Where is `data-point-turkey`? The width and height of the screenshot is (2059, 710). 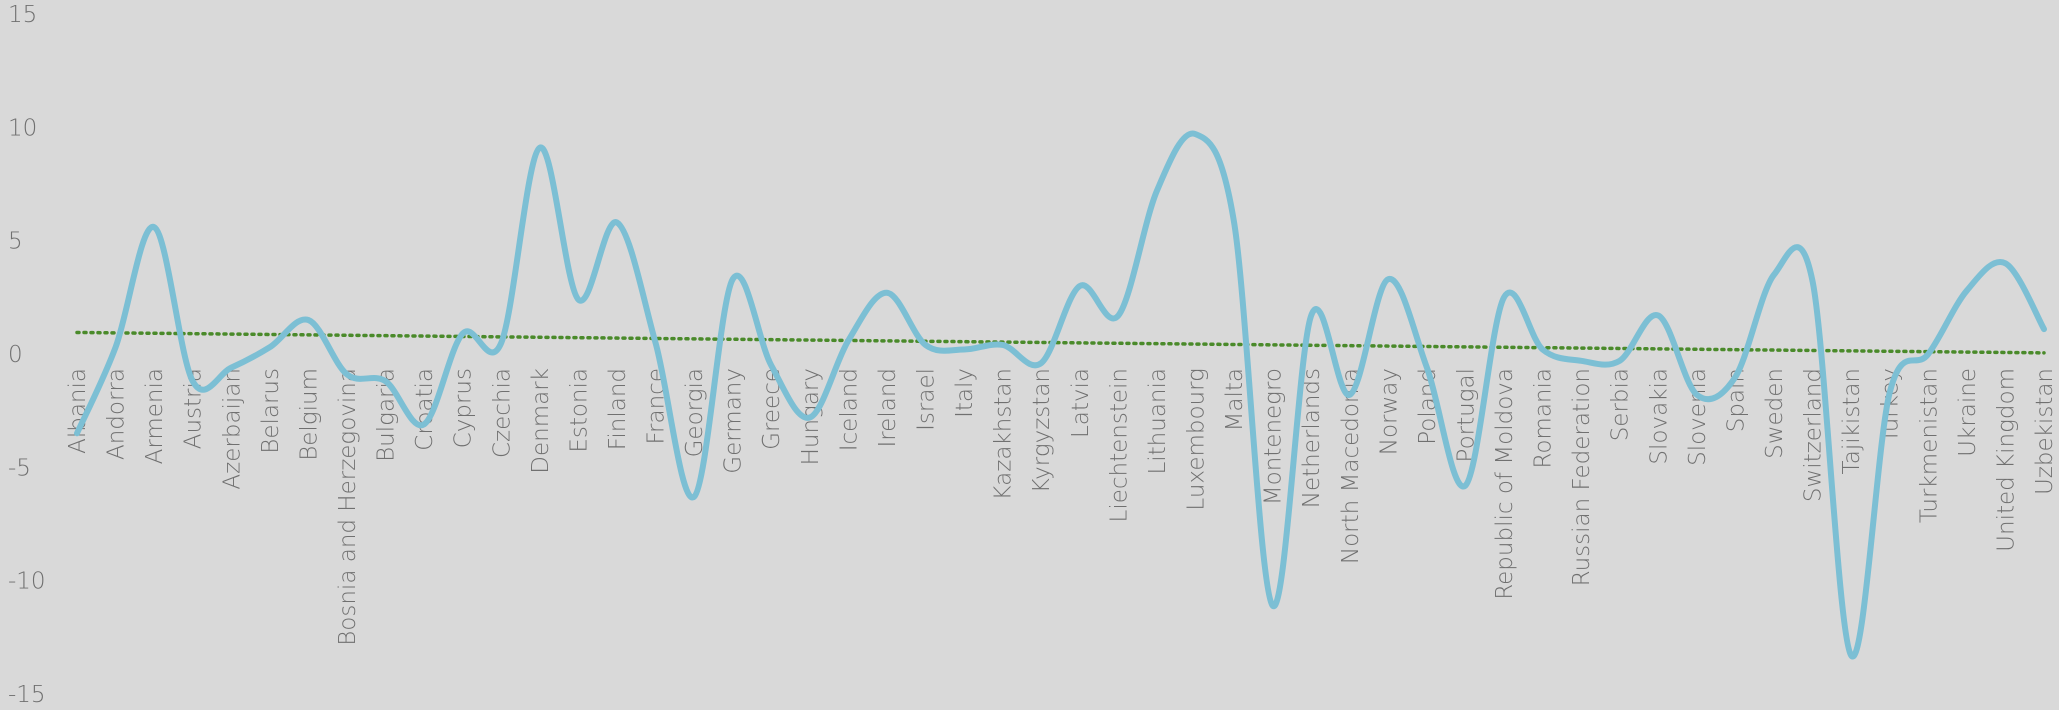
data-point-turkey is located at coordinates (1890, 393).